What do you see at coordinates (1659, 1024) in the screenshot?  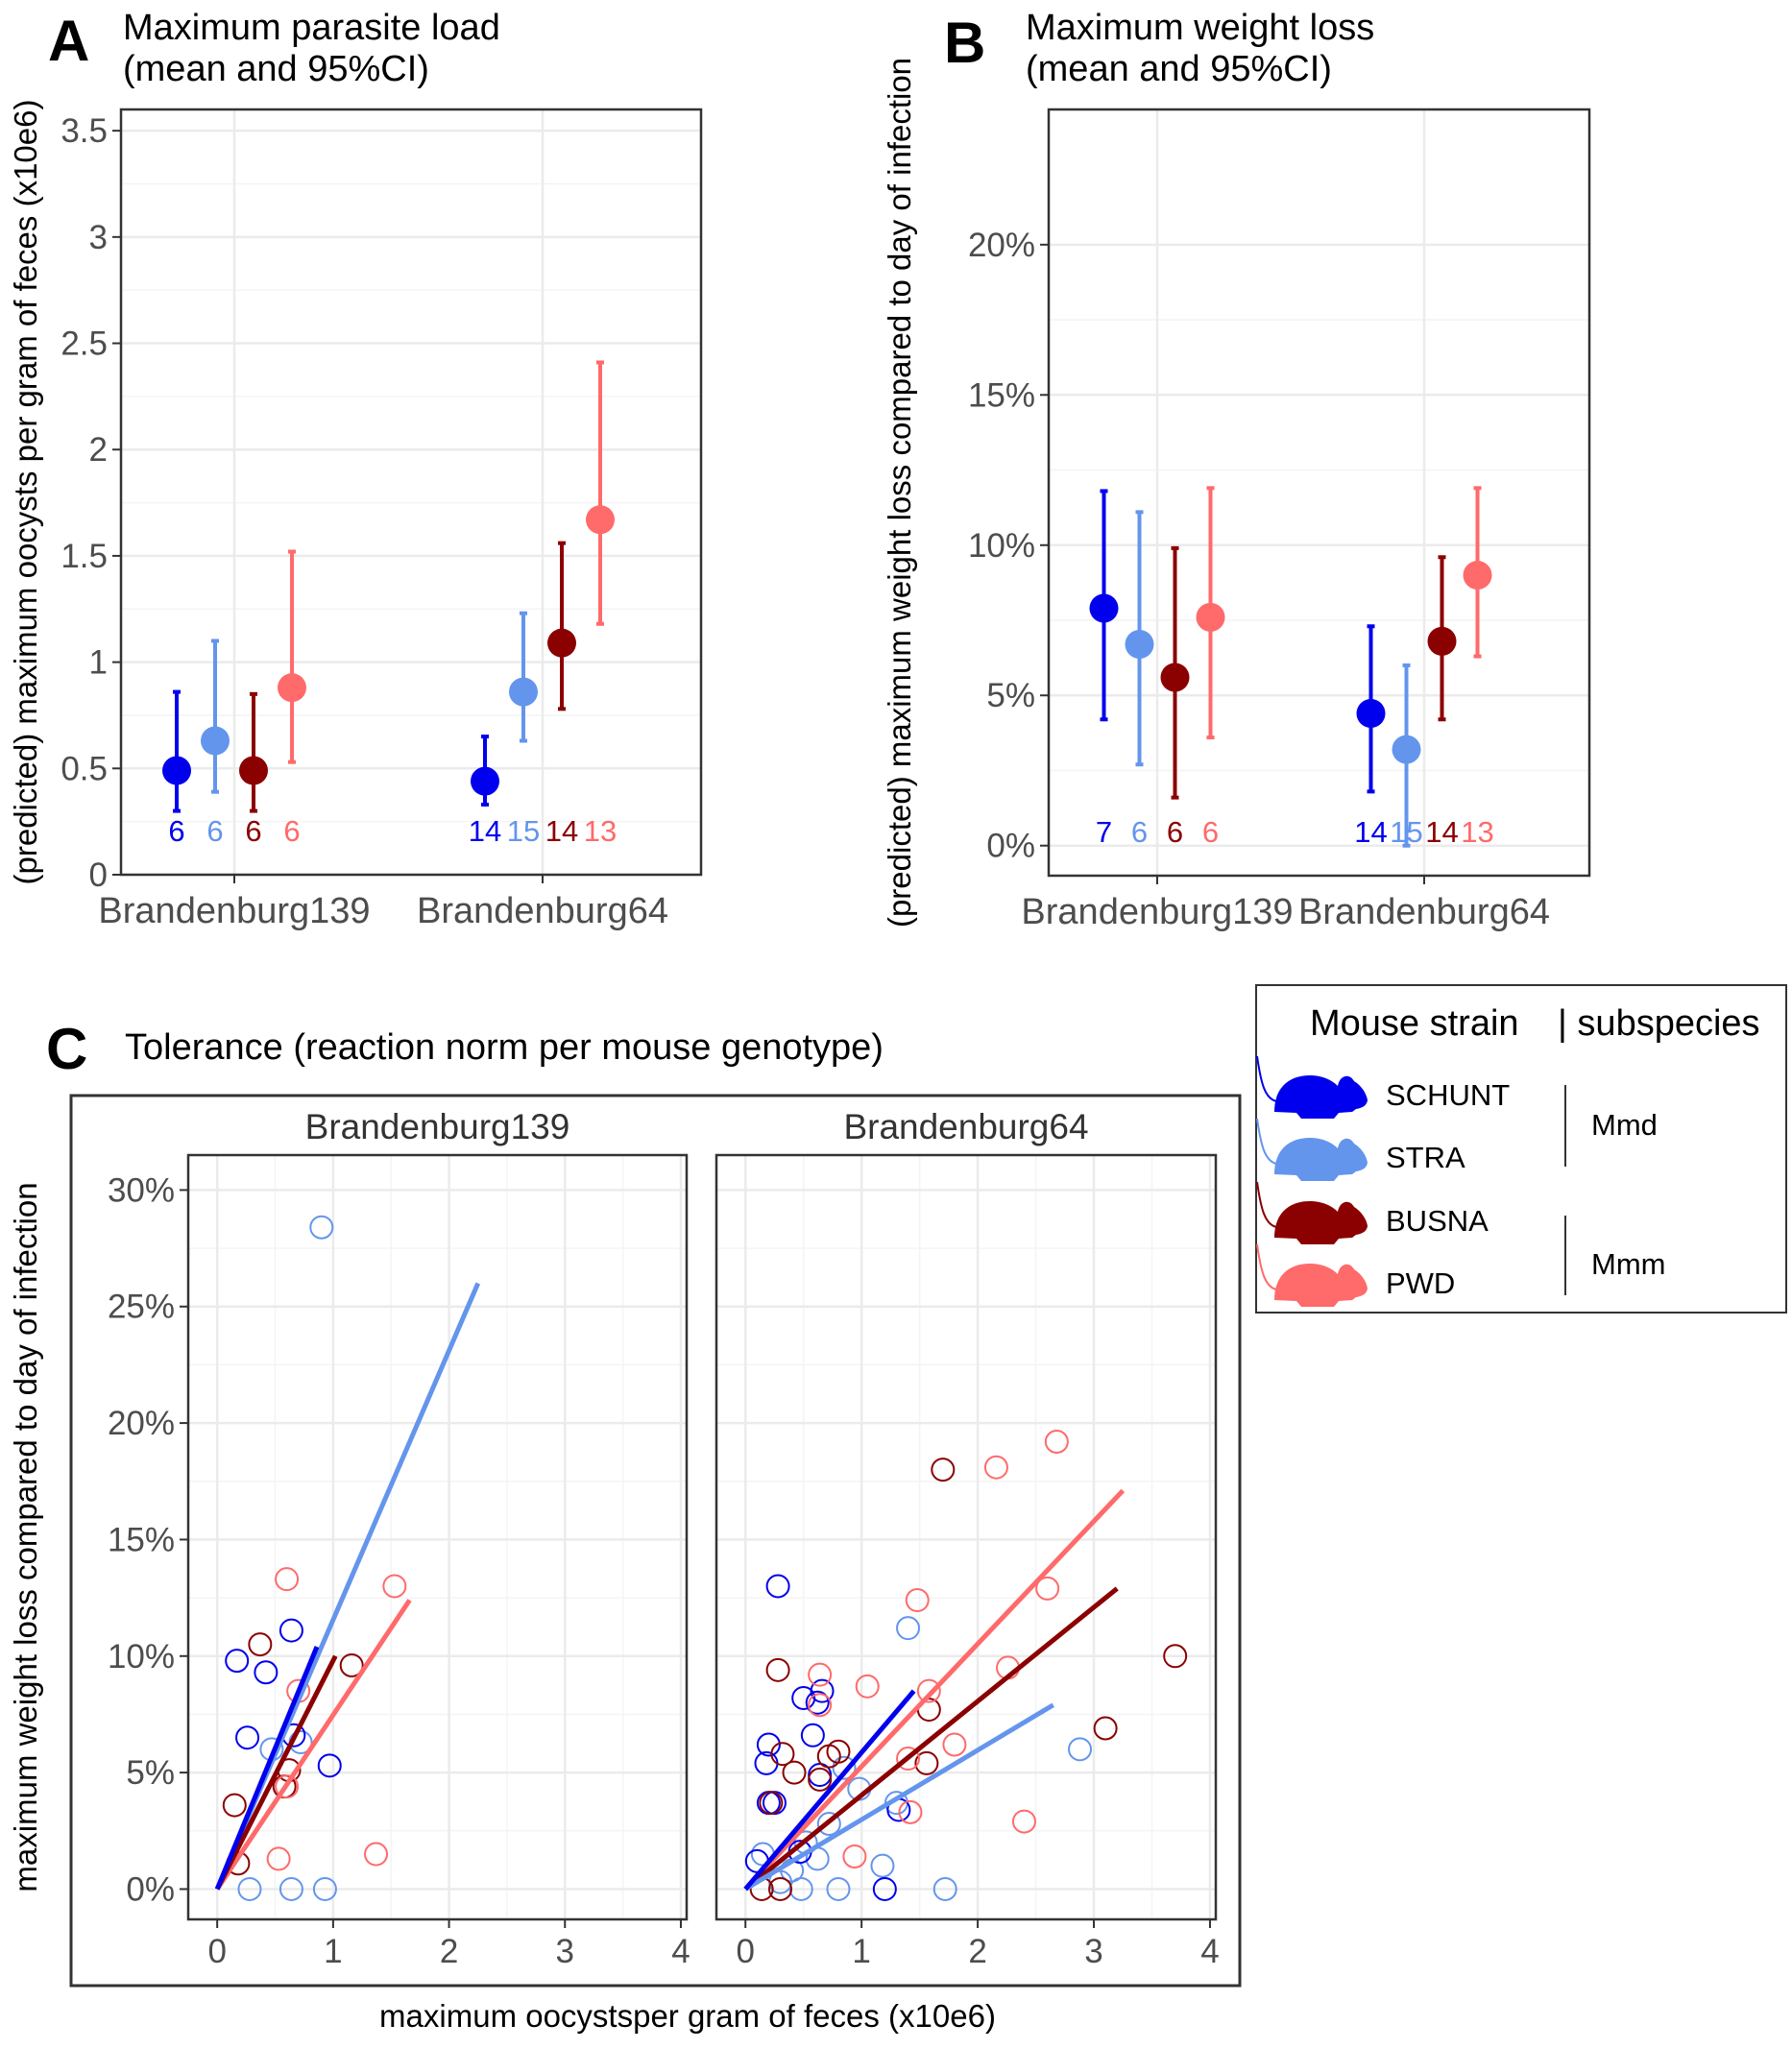 I see `legend-subtitle: | subspecies` at bounding box center [1659, 1024].